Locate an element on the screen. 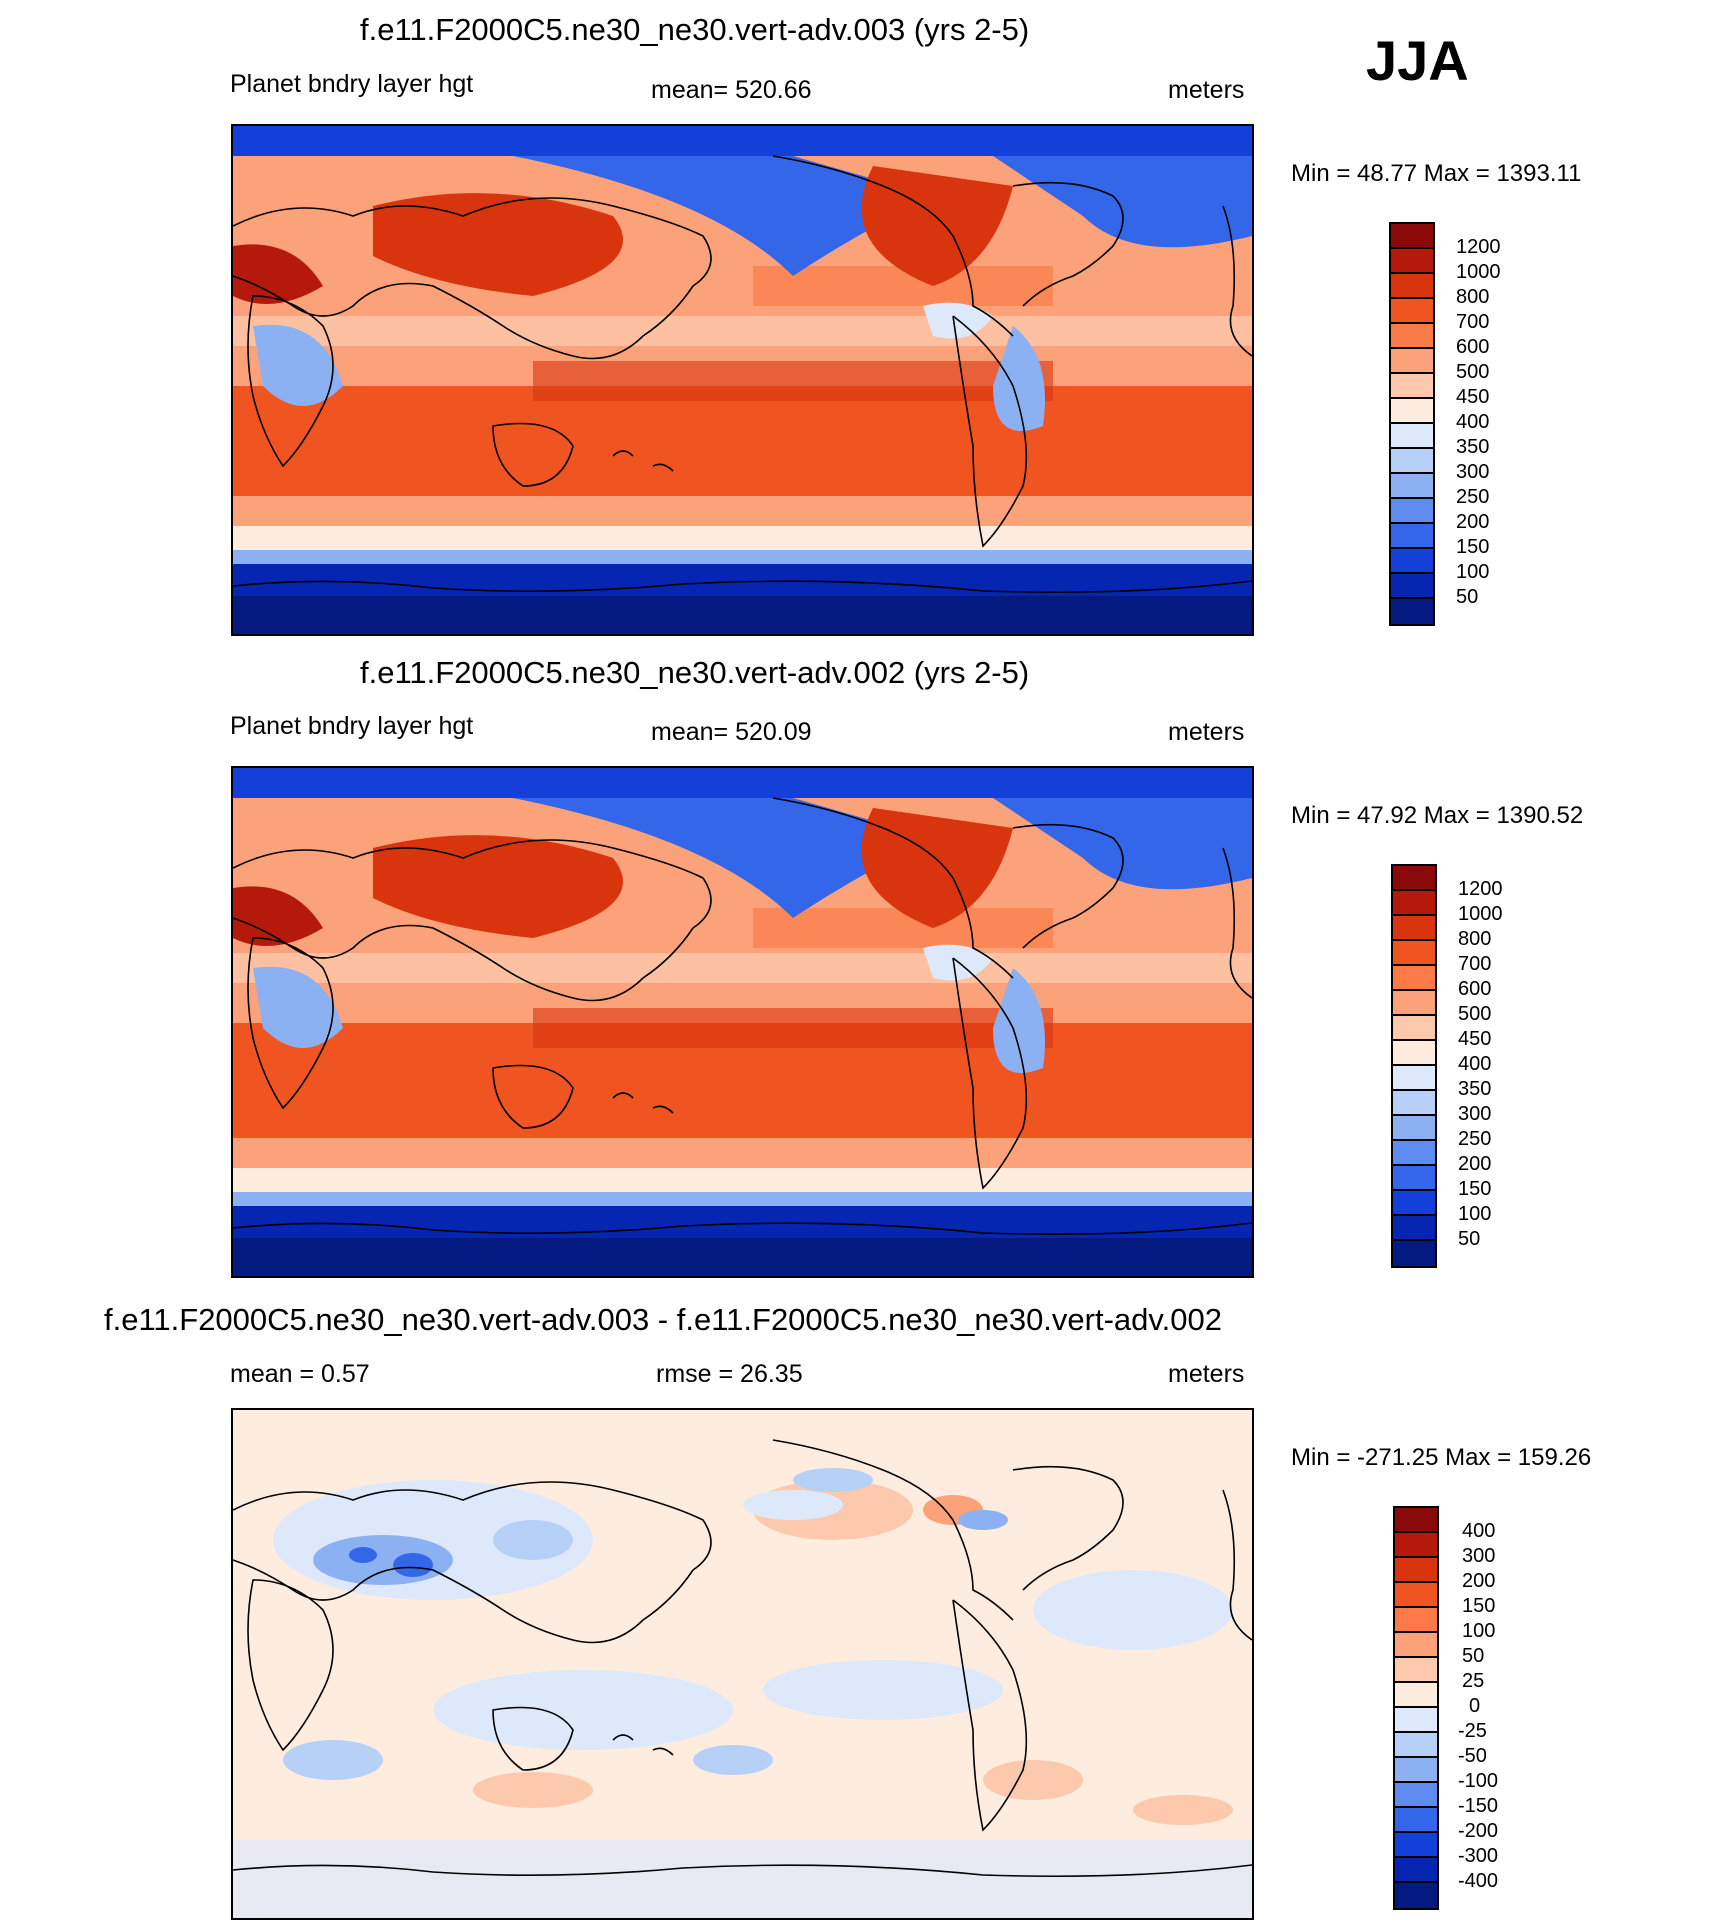 This screenshot has width=1710, height=1925. panel2-colorbar is located at coordinates (1414, 1066).